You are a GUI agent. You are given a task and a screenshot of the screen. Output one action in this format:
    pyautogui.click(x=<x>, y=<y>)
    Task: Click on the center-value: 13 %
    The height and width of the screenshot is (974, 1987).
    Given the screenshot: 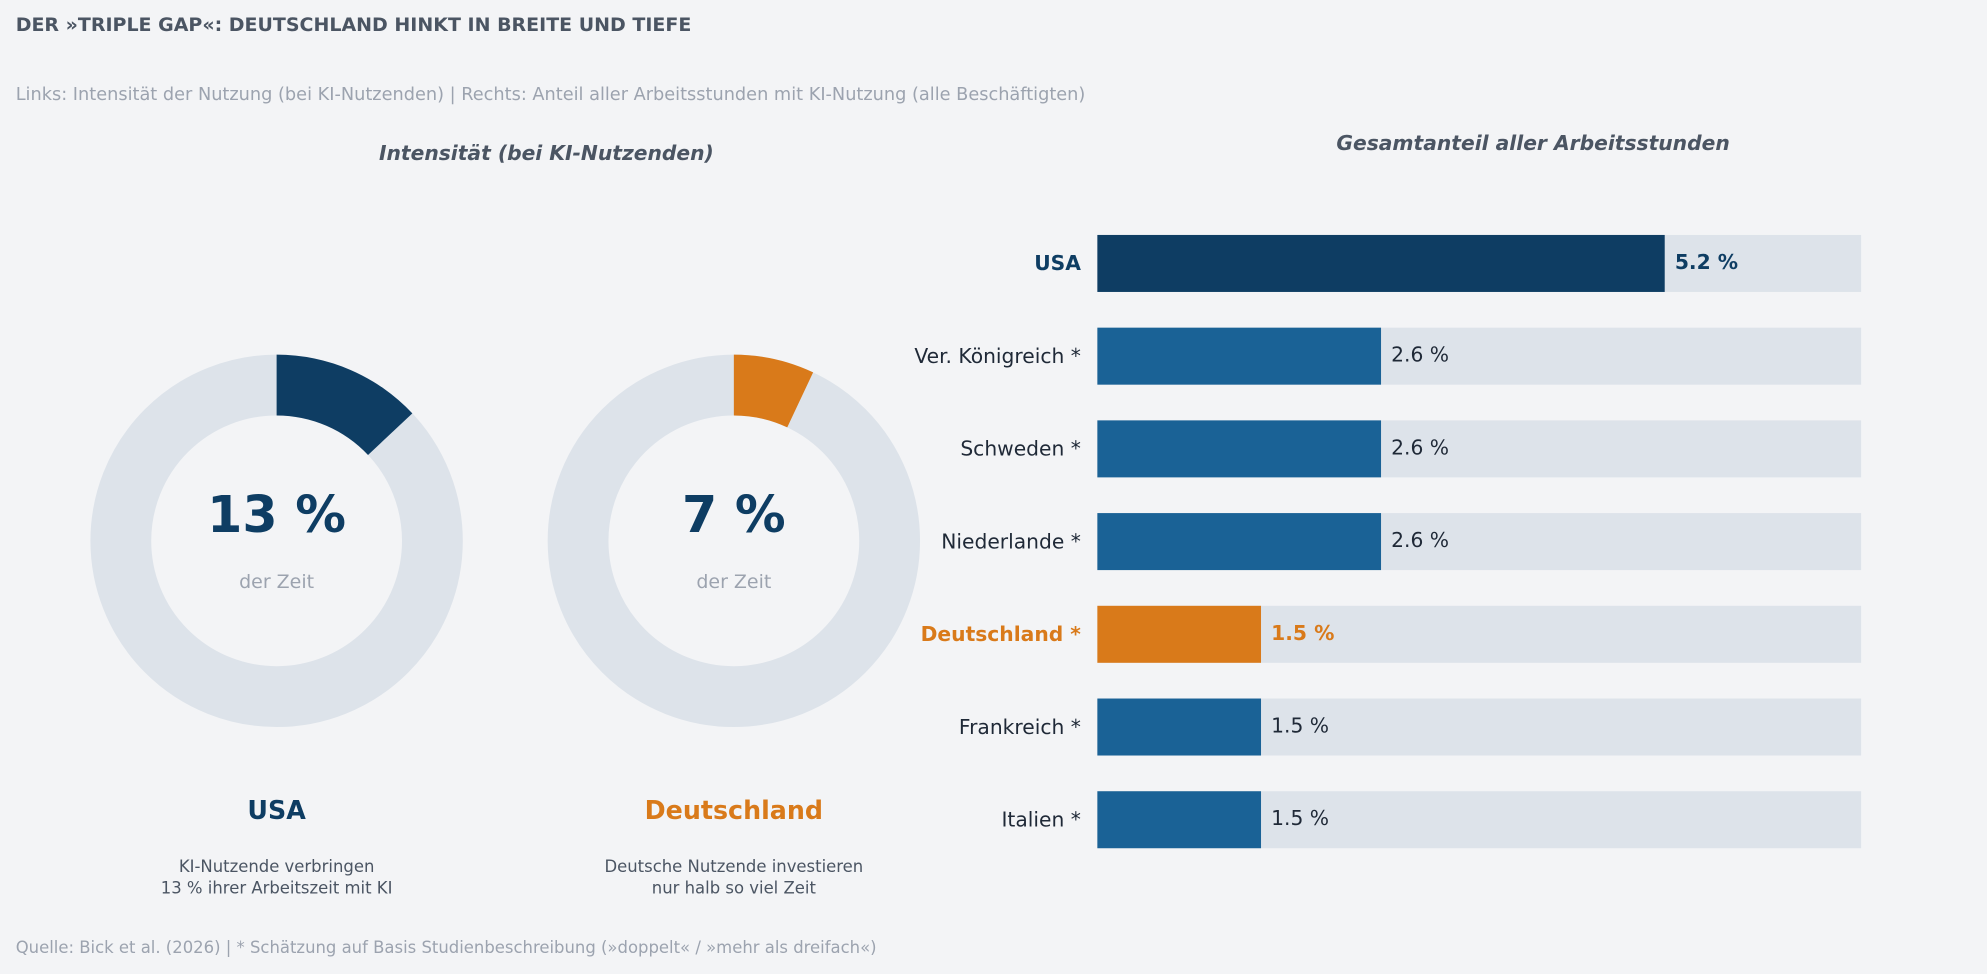 What is the action you would take?
    pyautogui.click(x=276, y=514)
    